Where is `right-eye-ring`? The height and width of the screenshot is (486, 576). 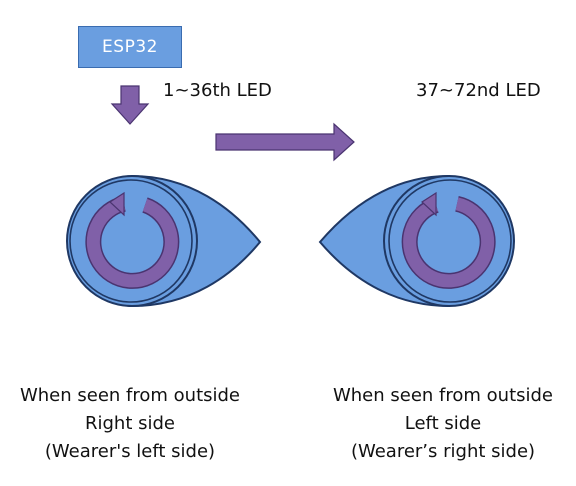
right-eye-ring is located at coordinates (416, 241).